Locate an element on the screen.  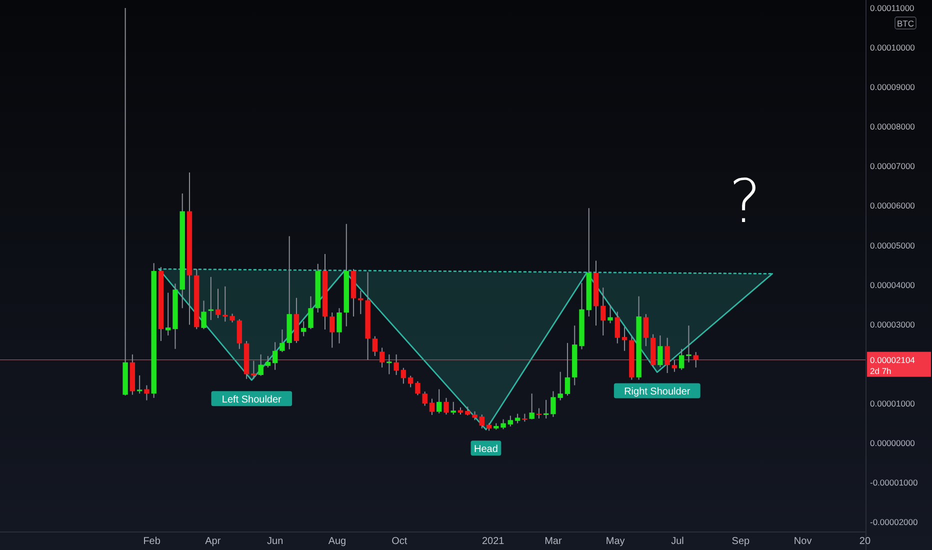
y-tick-label: 0.00006000 is located at coordinates (893, 205).